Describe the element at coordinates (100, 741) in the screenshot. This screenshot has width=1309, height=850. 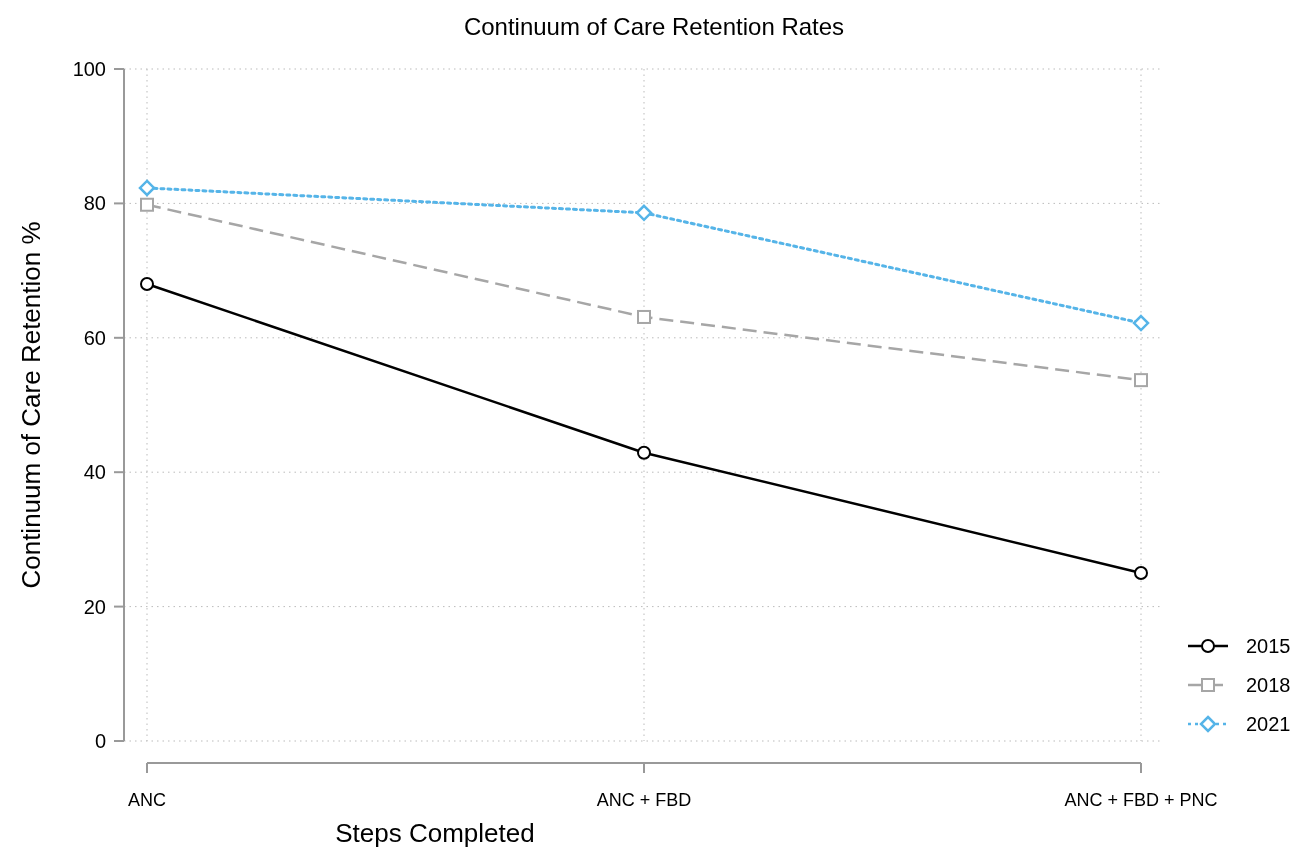
I see `y-tick-label: 0` at that location.